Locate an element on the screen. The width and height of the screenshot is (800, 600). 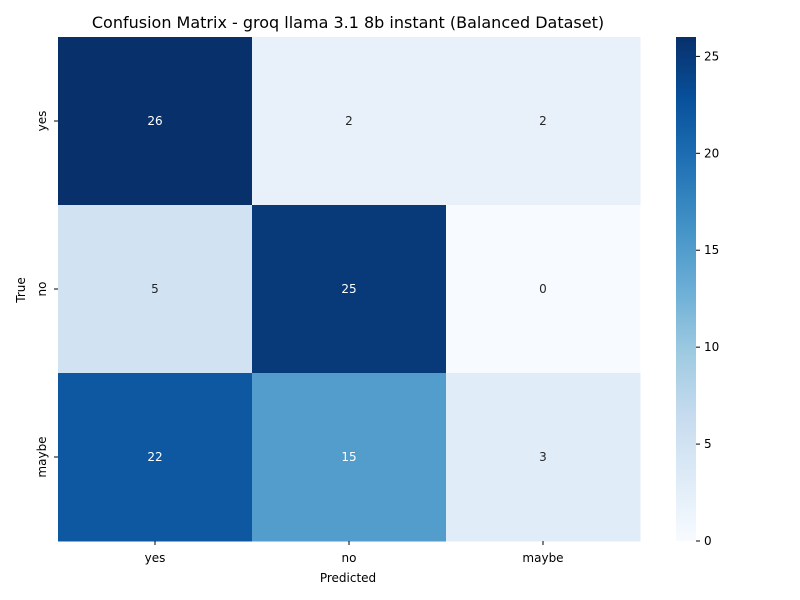
colorbar-tick-label: 10 is located at coordinates (711, 347).